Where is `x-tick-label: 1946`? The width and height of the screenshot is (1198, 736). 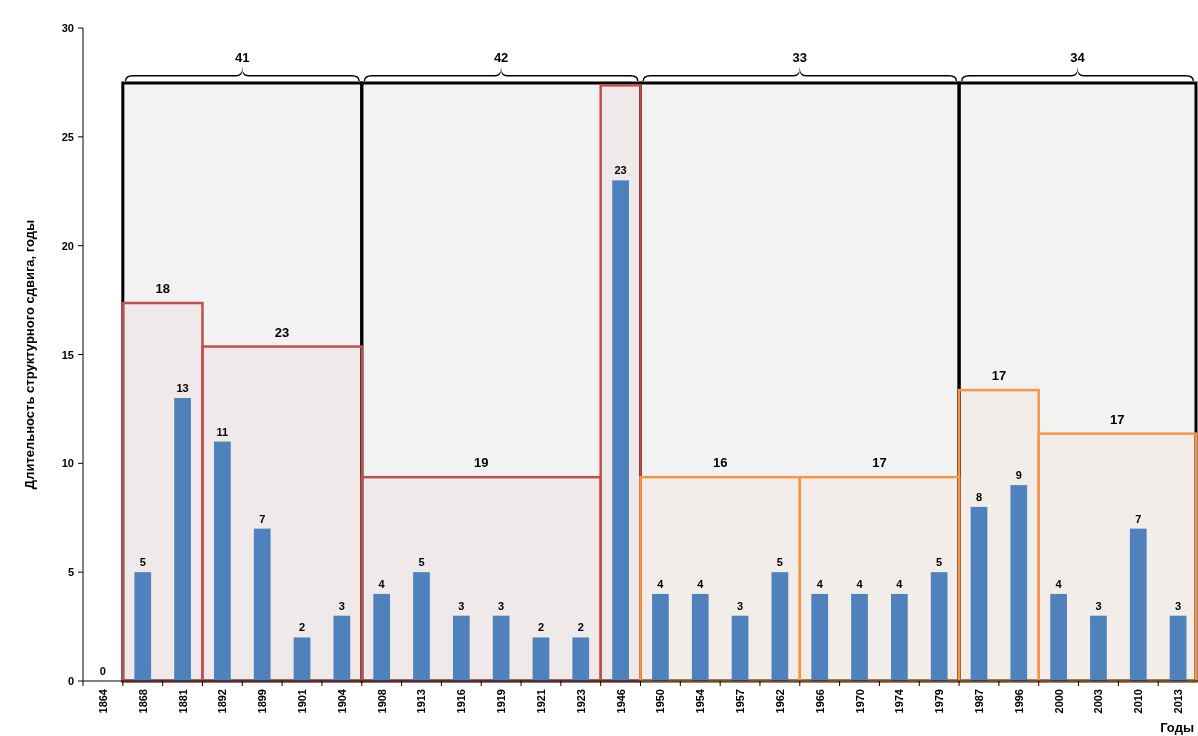 x-tick-label: 1946 is located at coordinates (620, 701).